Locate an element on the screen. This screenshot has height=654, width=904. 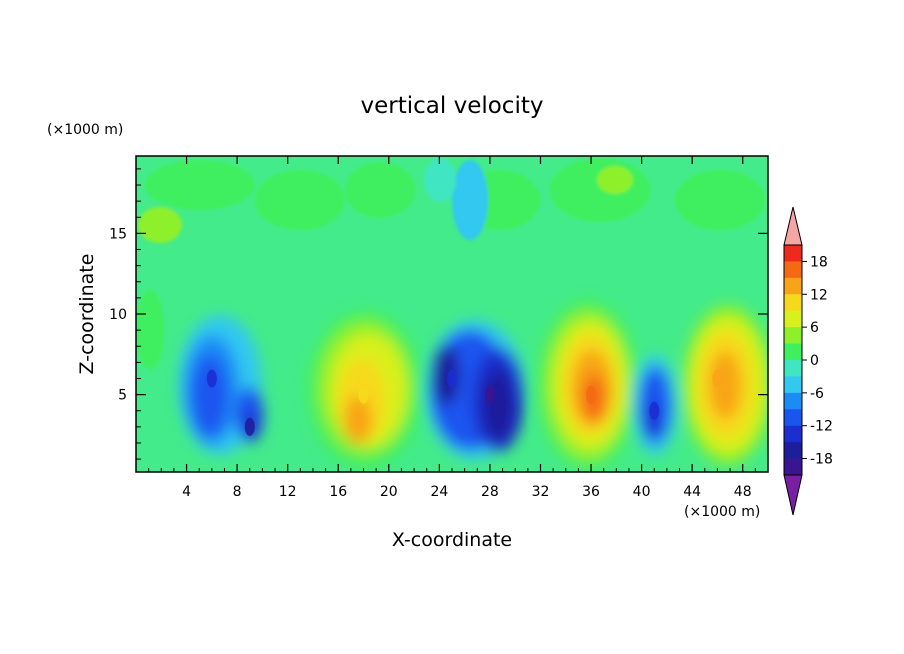
y-tick-label-10: 10 is located at coordinates (118, 315).